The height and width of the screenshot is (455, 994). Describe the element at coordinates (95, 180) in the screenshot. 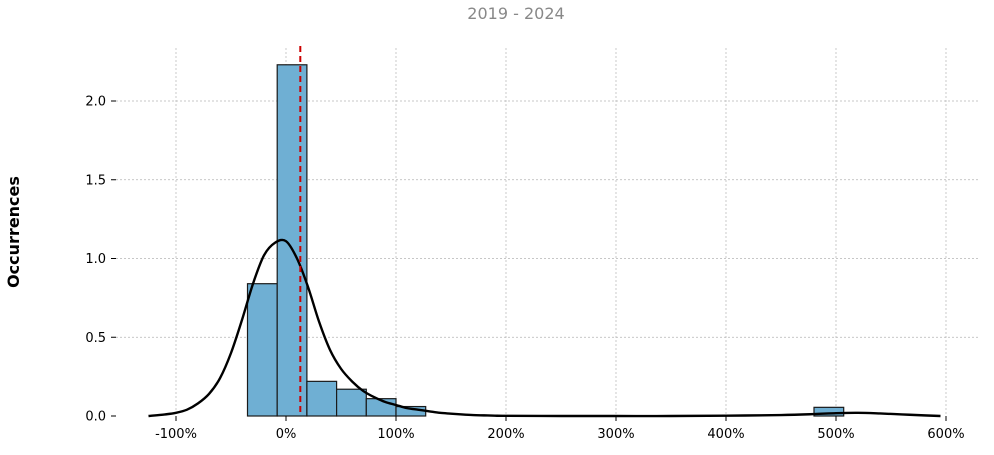

I see `y-tick-label: 1.5` at that location.